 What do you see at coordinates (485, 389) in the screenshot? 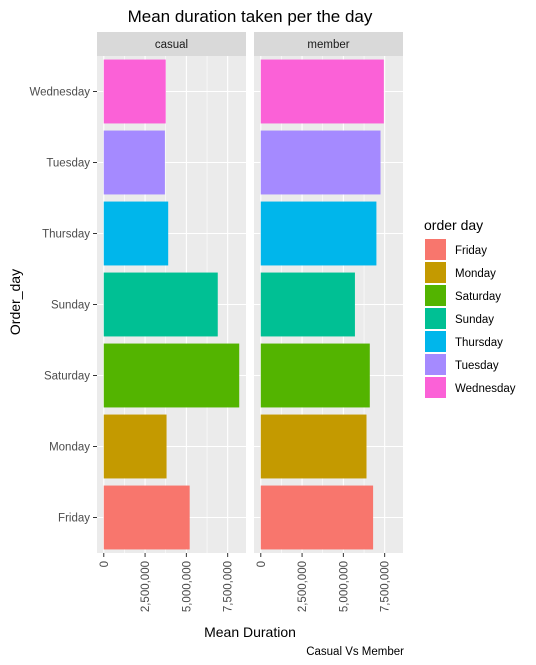
I see `legend-label-wednesday: Wednesday` at bounding box center [485, 389].